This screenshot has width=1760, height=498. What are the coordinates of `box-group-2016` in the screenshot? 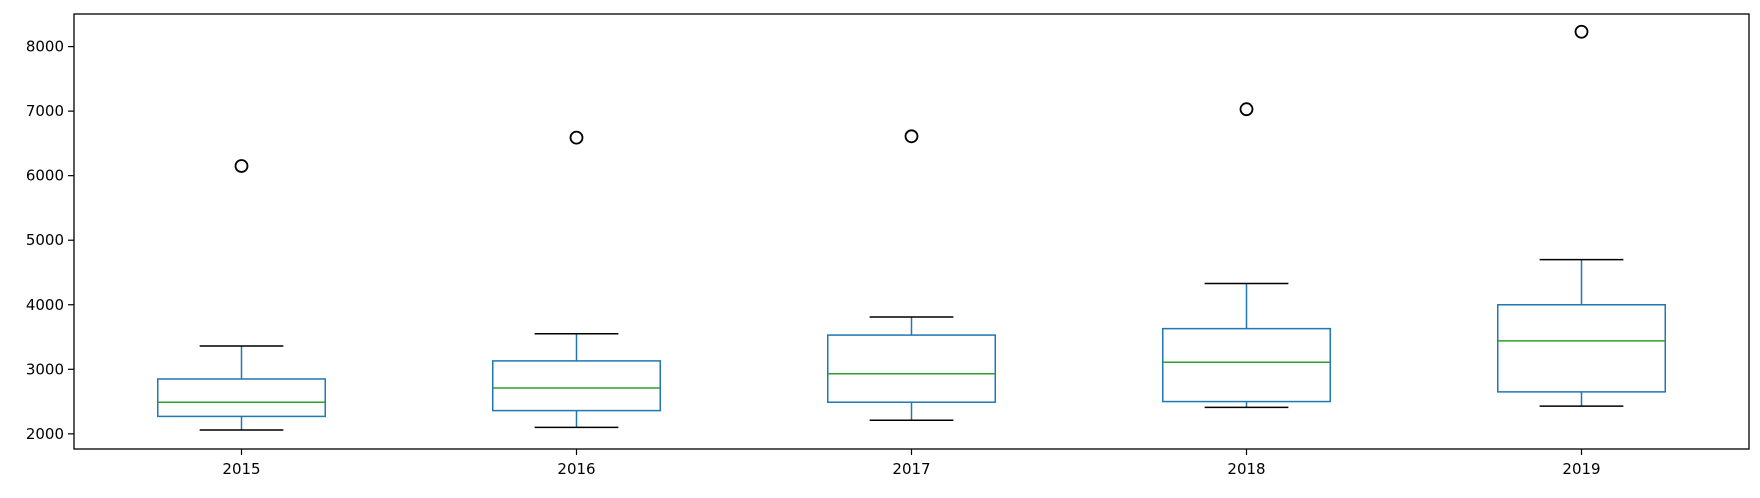 It's located at (576, 279).